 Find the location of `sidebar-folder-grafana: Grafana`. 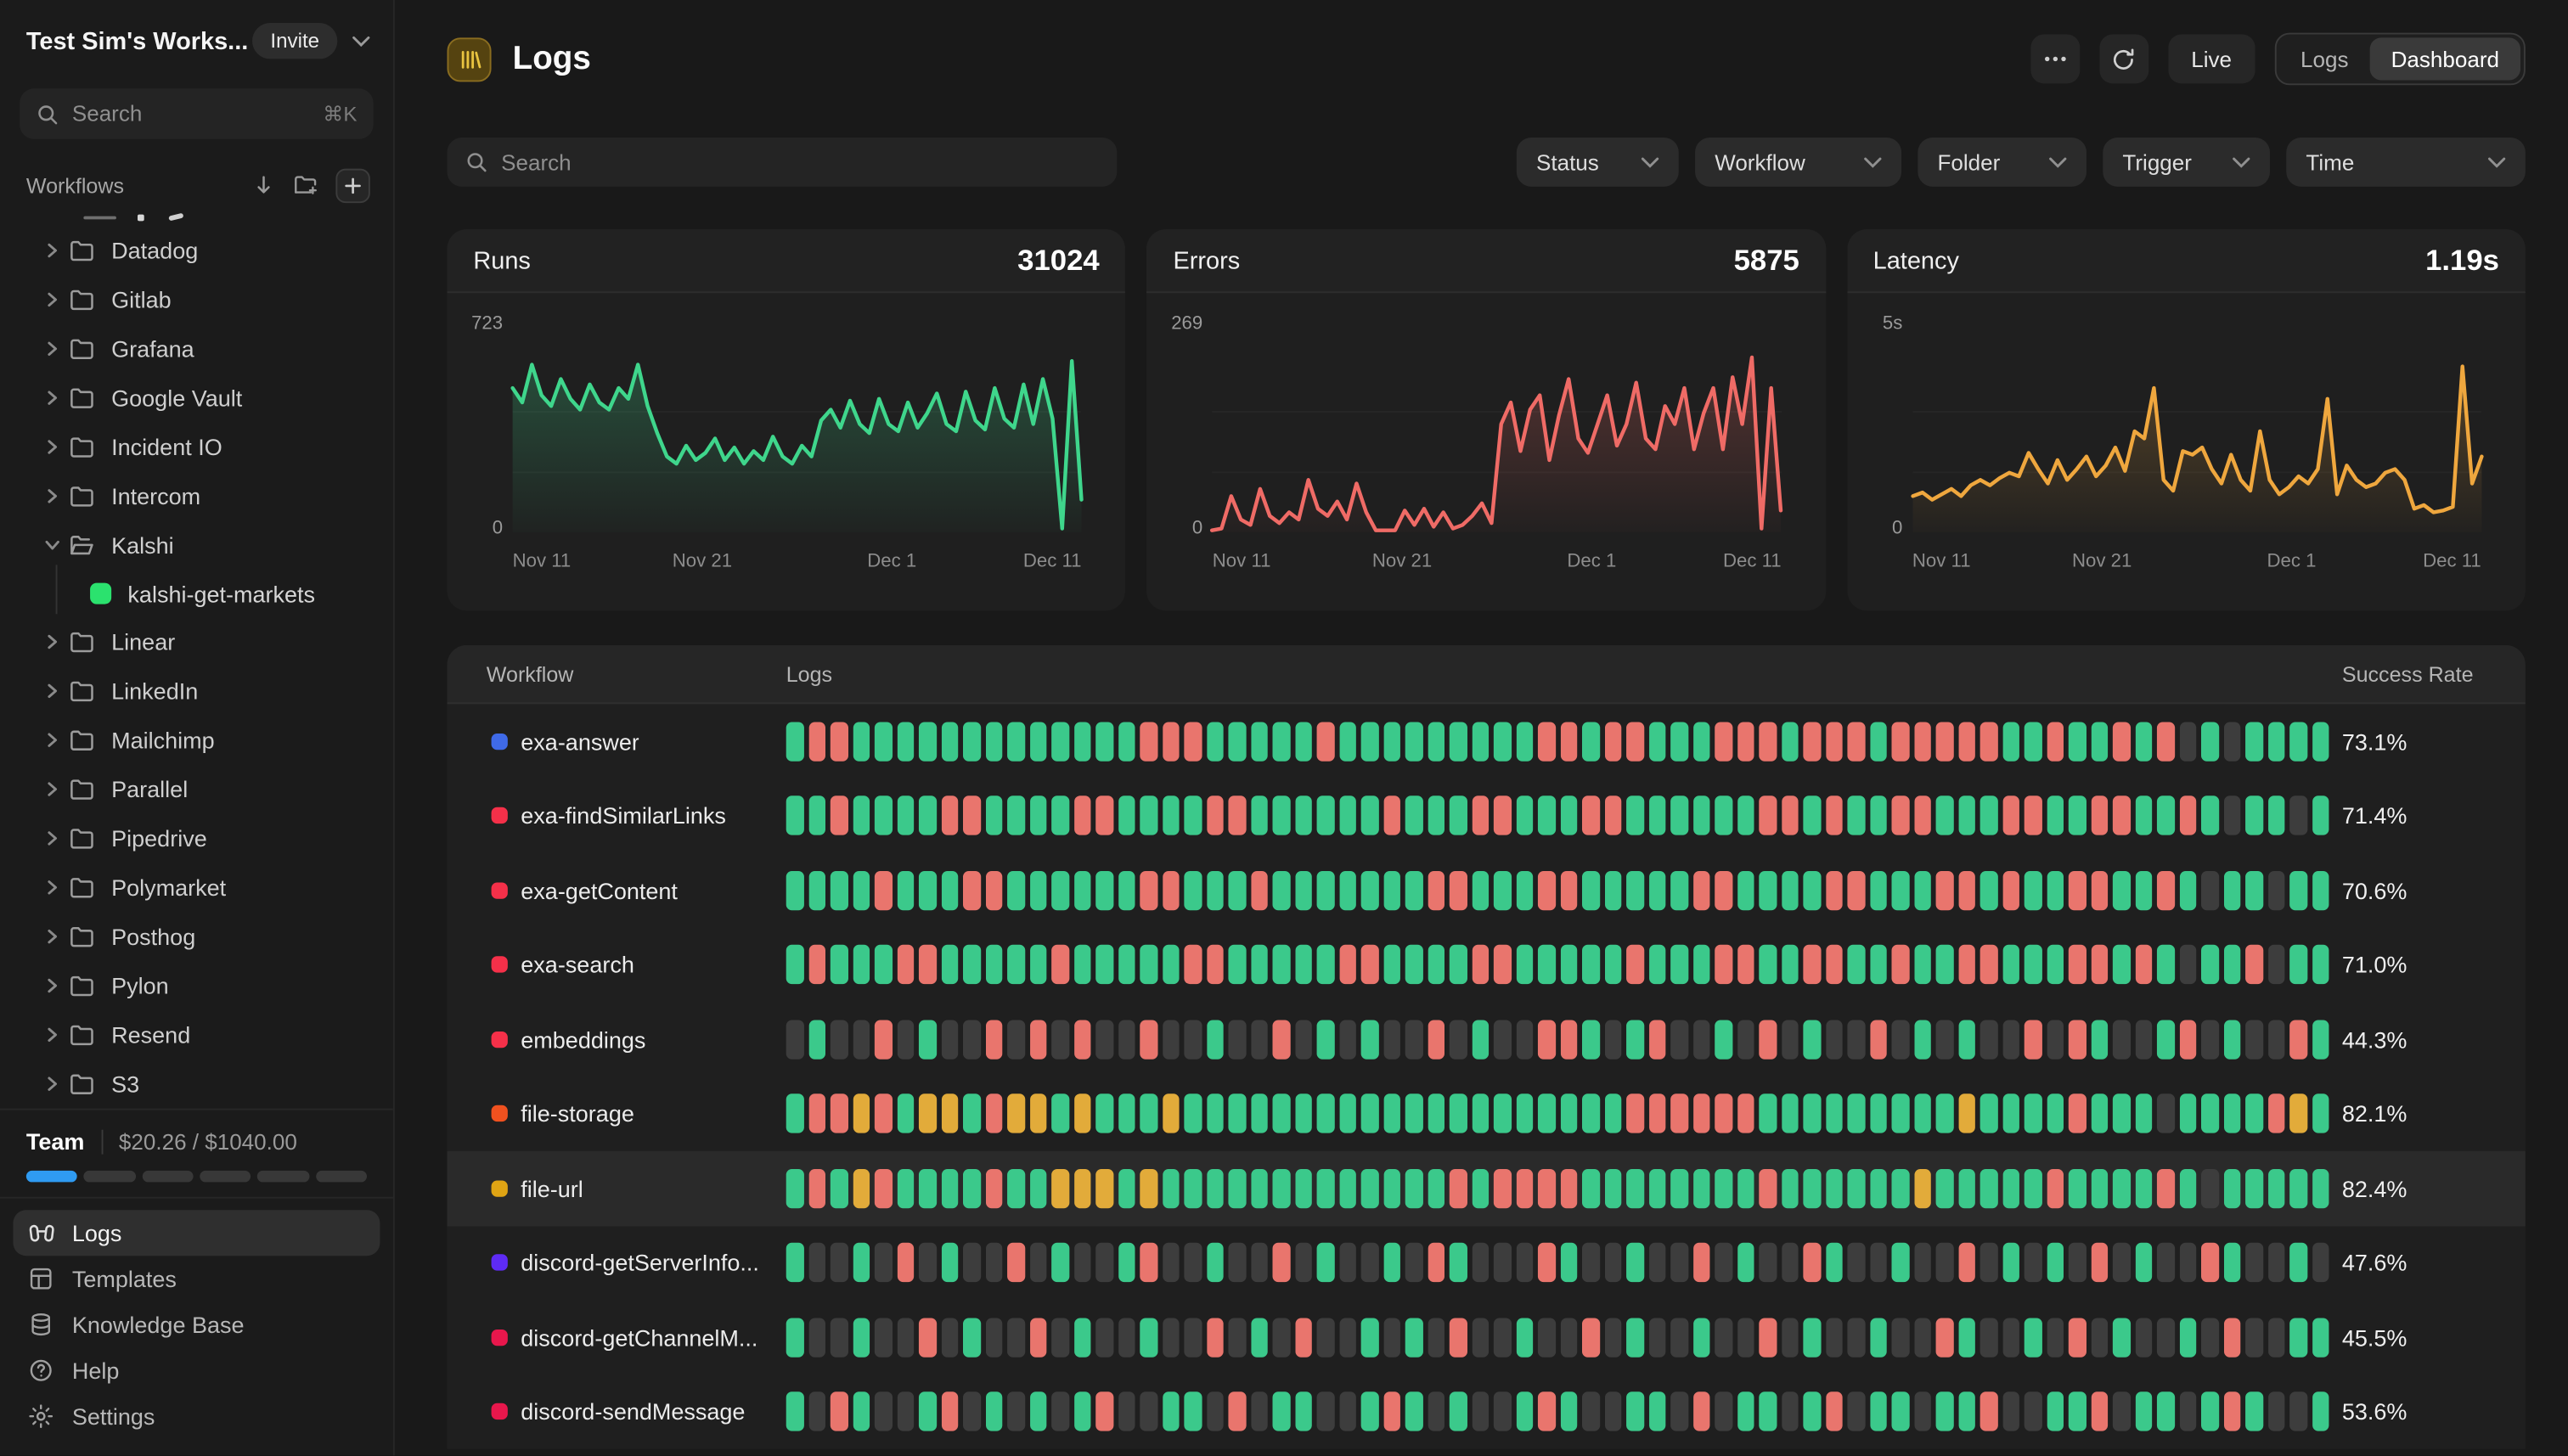

sidebar-folder-grafana: Grafana is located at coordinates (196, 349).